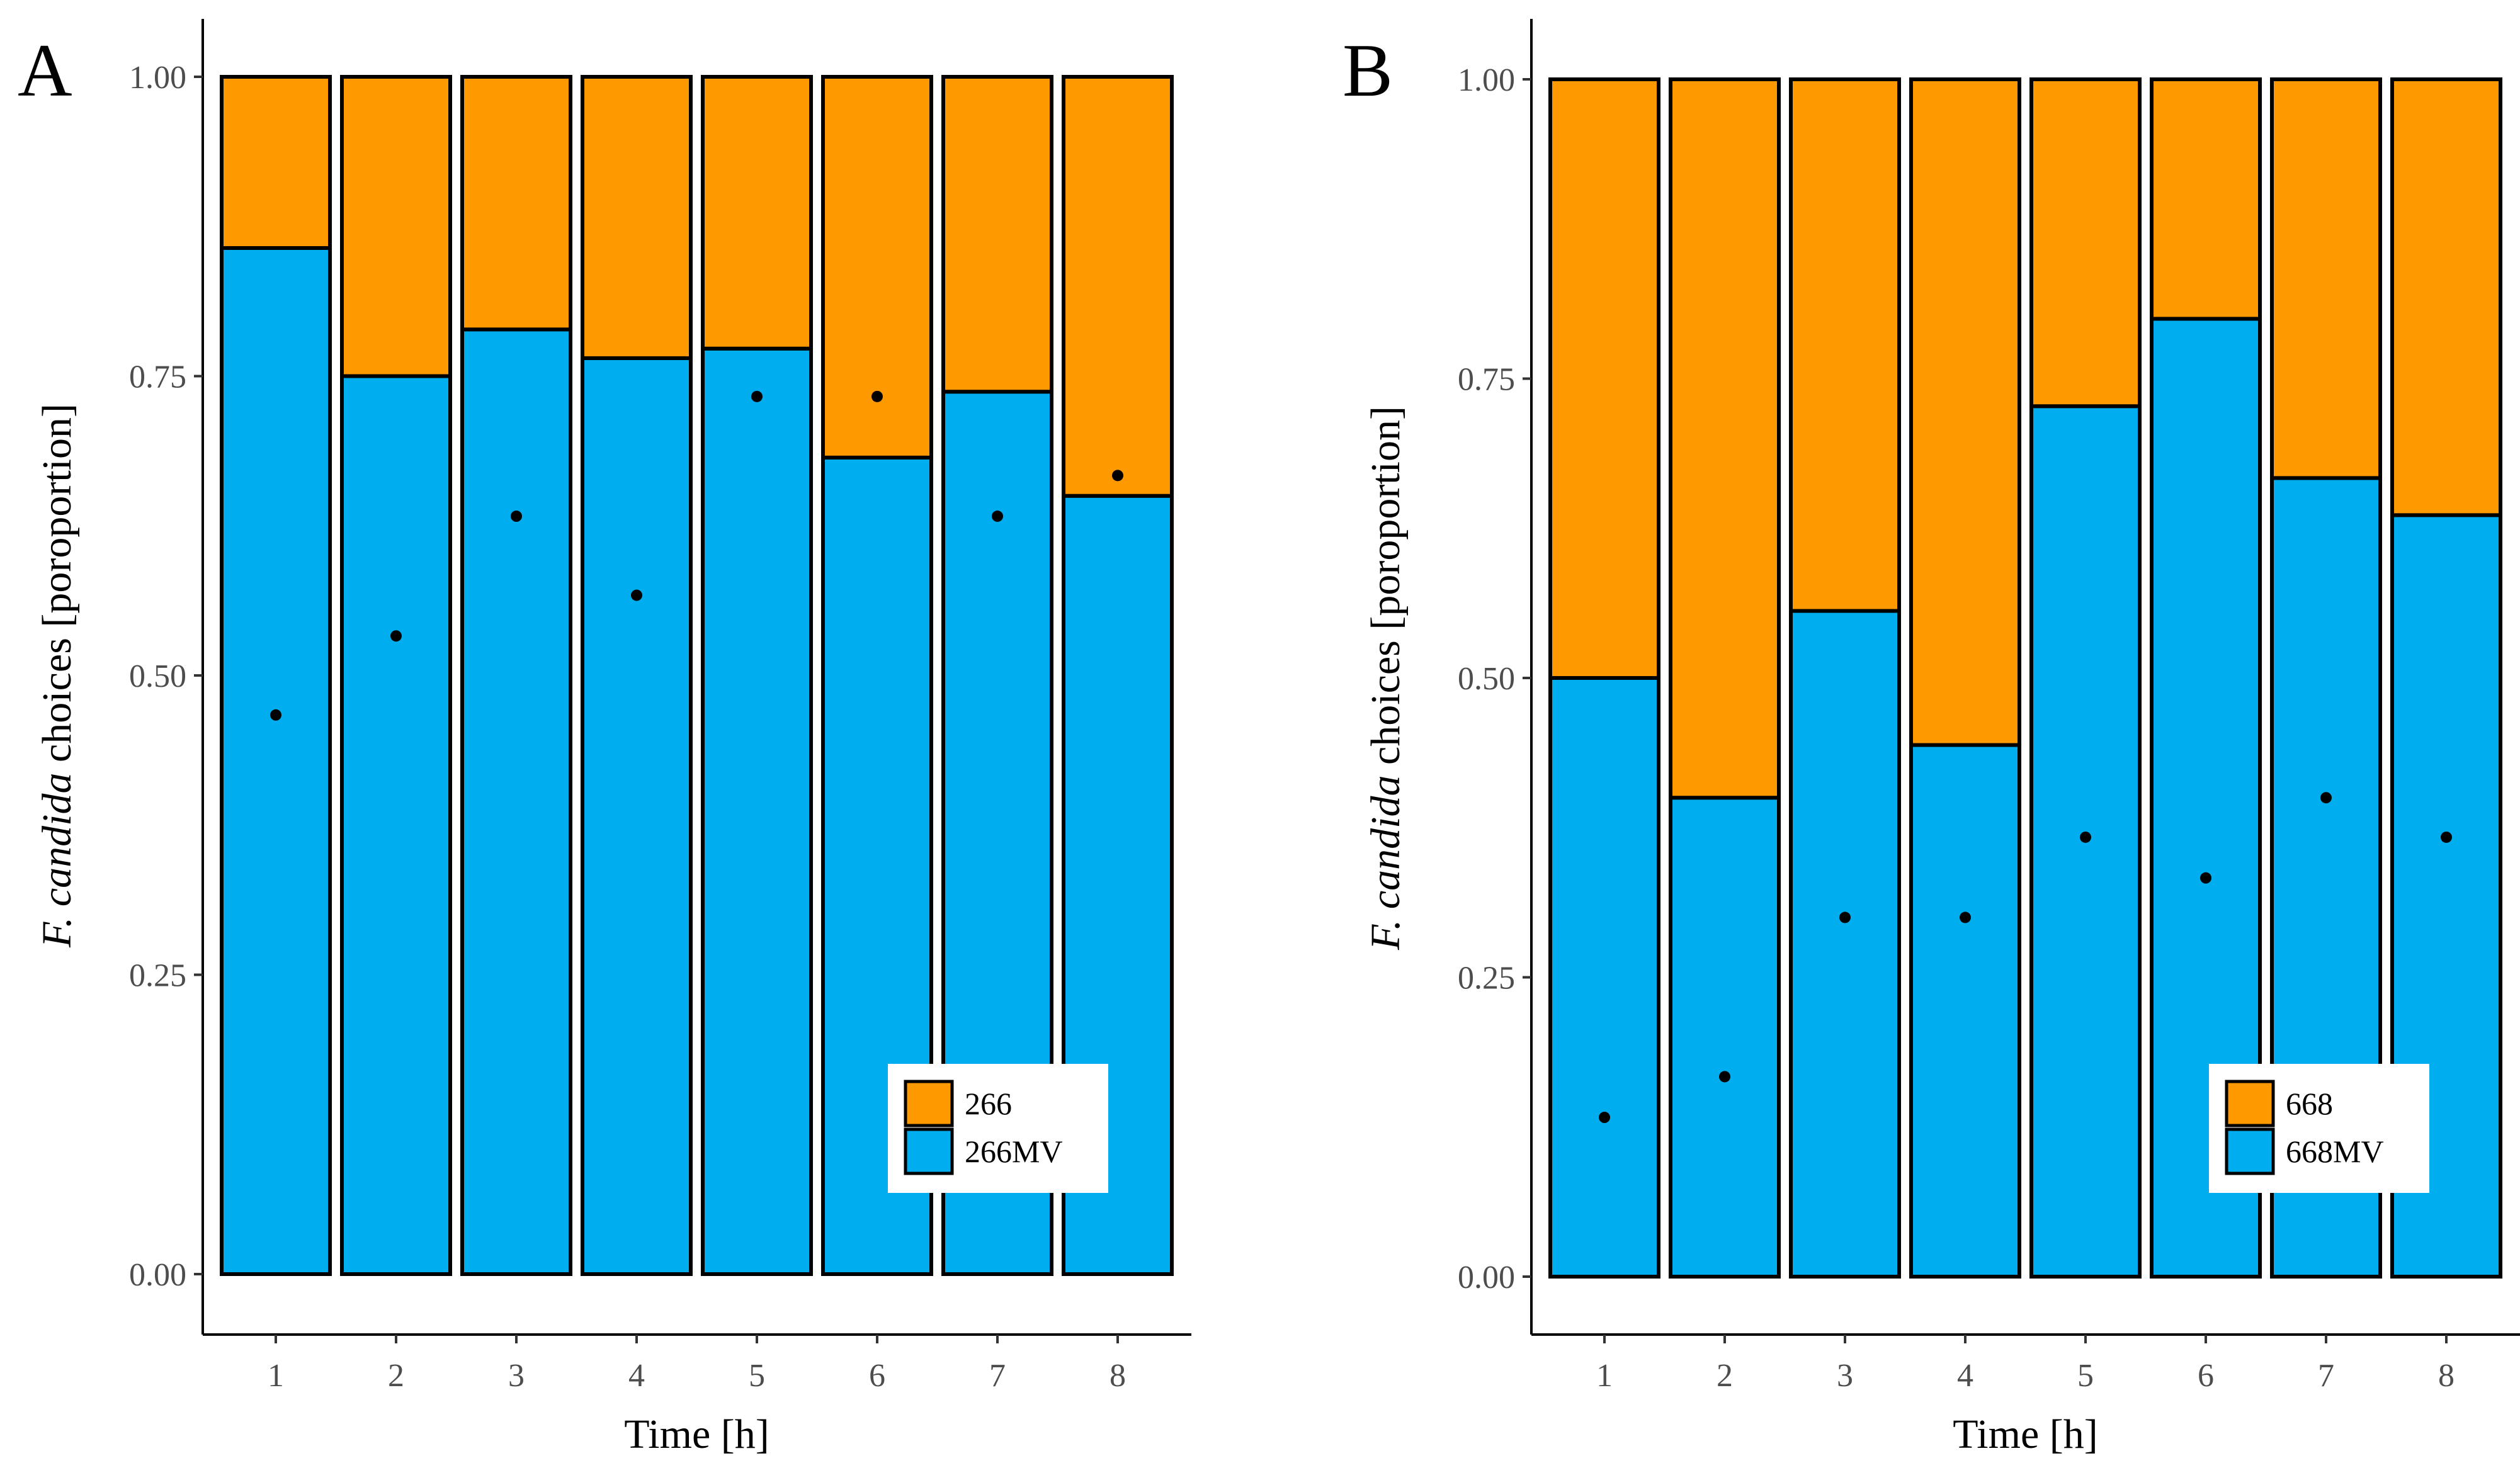 The height and width of the screenshot is (1468, 2520). I want to click on legend-label-668MV: 668MV, so click(2335, 1151).